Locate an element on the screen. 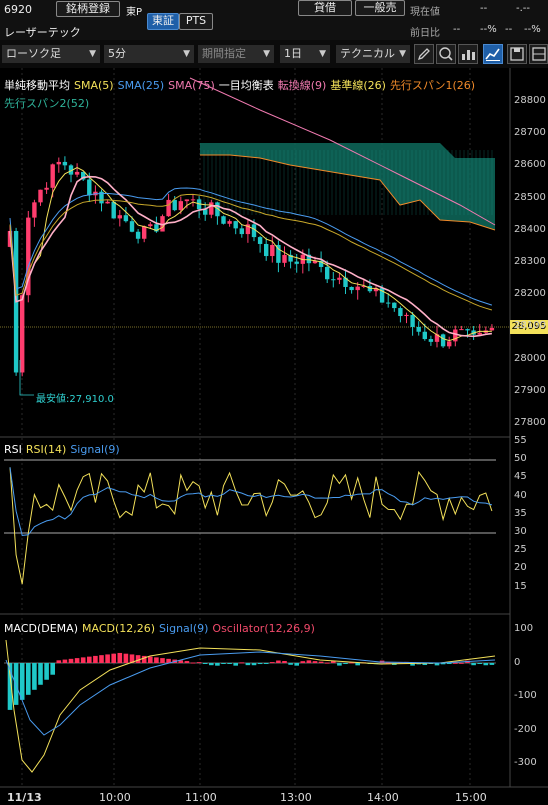  general-sell-button: 一般売 is located at coordinates (380, 8).